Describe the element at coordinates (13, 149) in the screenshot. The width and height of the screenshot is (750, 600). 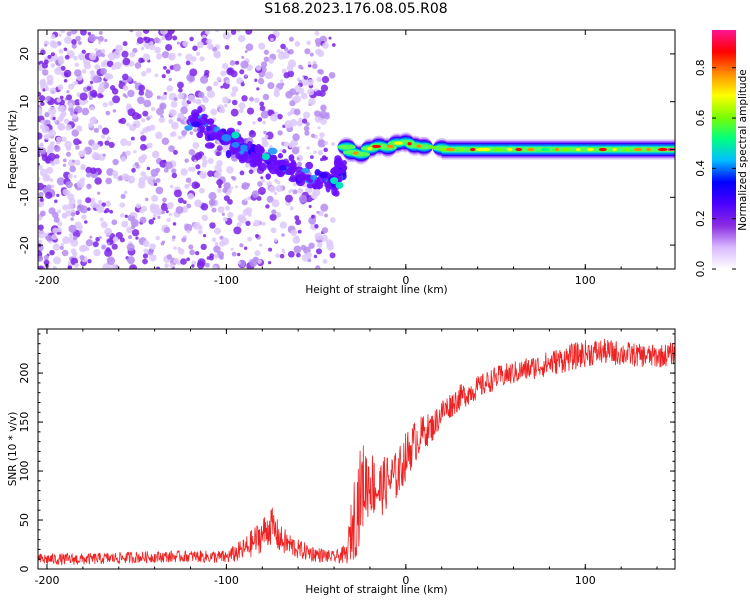
I see `y-axis-label: Frequency (Hz)` at that location.